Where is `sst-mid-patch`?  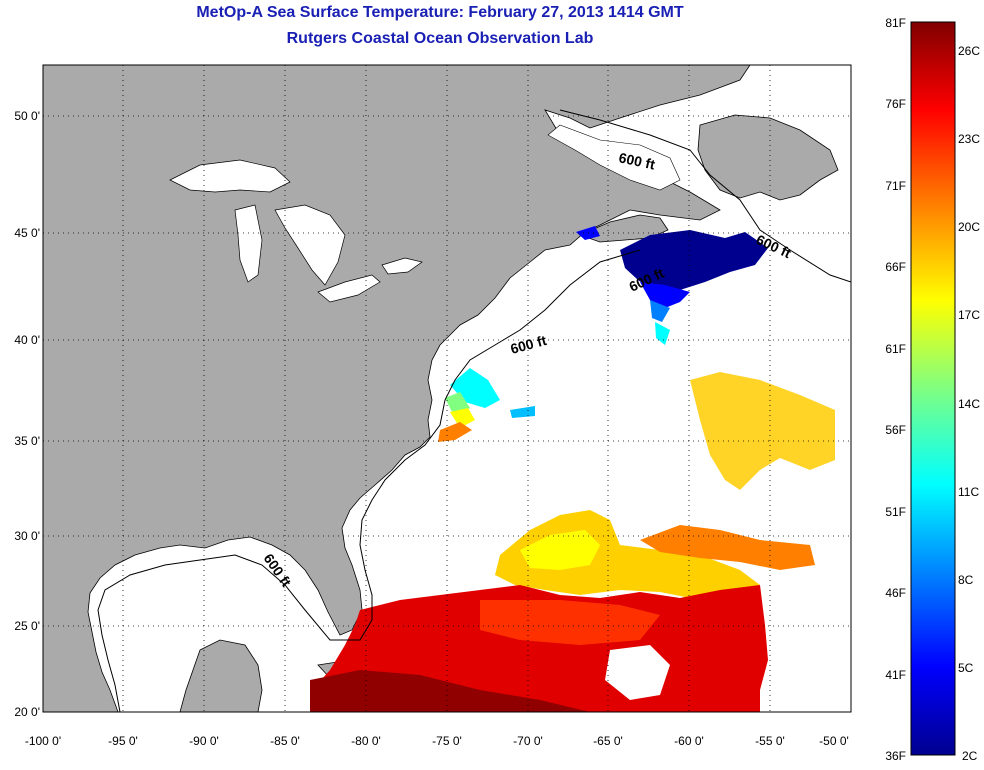
sst-mid-patch is located at coordinates (762, 431).